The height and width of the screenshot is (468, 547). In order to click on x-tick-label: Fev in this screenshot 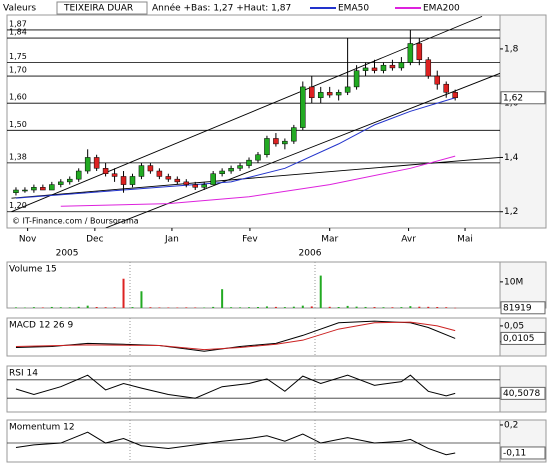, I will do `click(250, 240)`.